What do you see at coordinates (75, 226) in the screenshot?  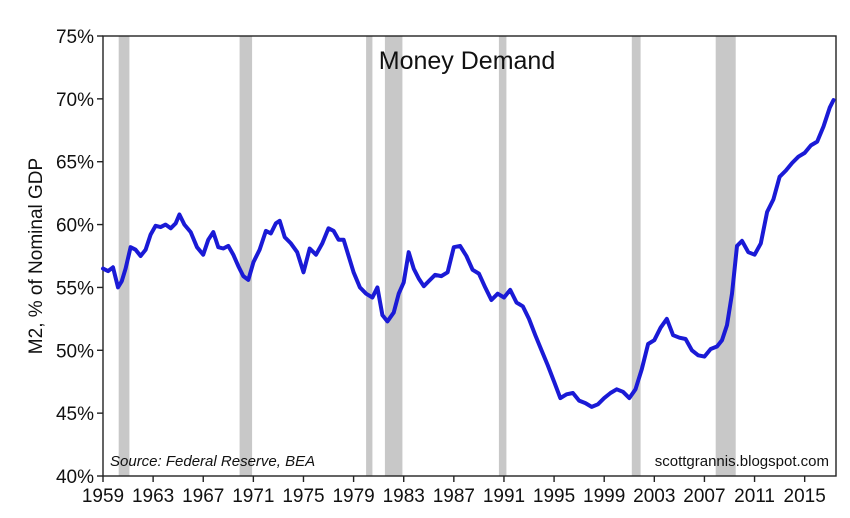 I see `y-tick-label: 60%` at bounding box center [75, 226].